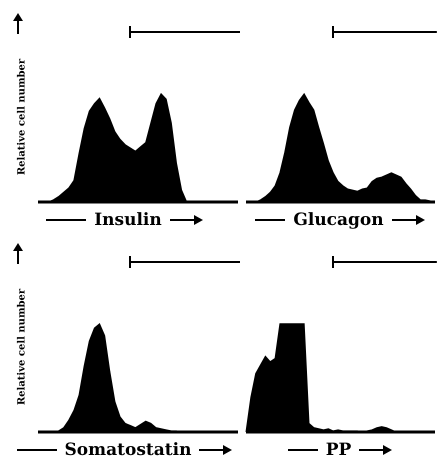 Image resolution: width=447 pixels, height=464 pixels. What do you see at coordinates (338, 220) in the screenshot?
I see `x-axis-title: Glucagon` at bounding box center [338, 220].